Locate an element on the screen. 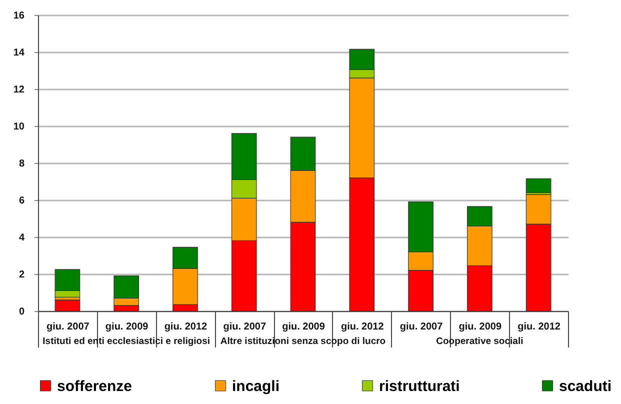 Image resolution: width=621 pixels, height=404 pixels. y-tick-label: 16 is located at coordinates (19, 16).